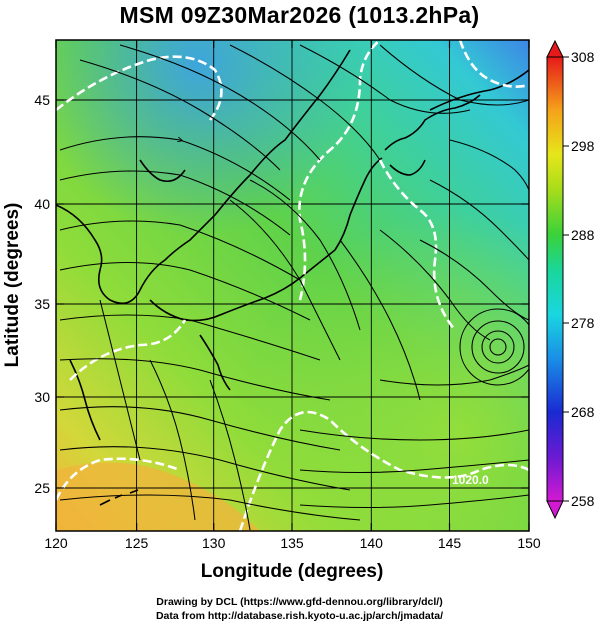 Image resolution: width=599 pixels, height=625 pixels. Describe the element at coordinates (529, 543) in the screenshot. I see `x-tick-label: 150` at that location.